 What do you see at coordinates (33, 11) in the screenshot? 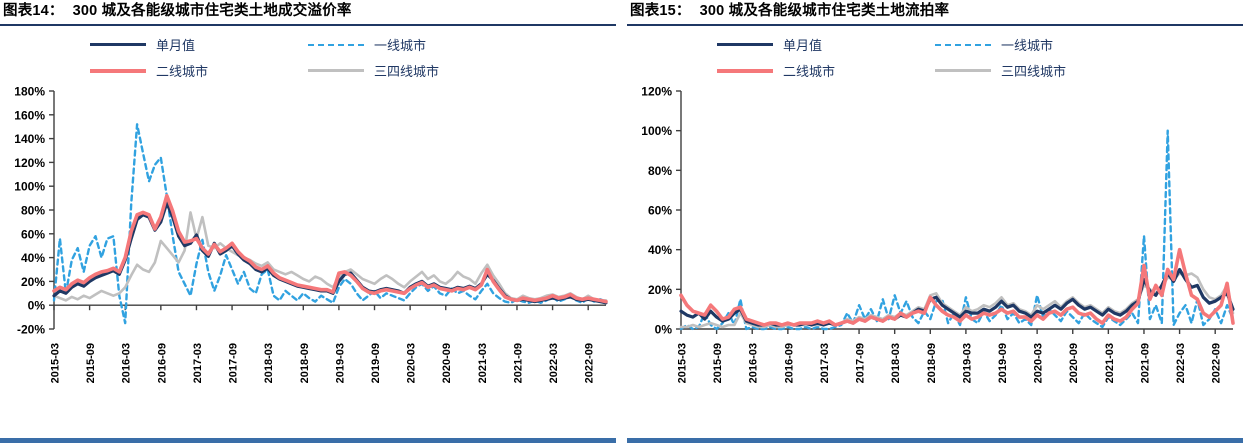
I see `figure-label: 图表14：` at bounding box center [33, 11].